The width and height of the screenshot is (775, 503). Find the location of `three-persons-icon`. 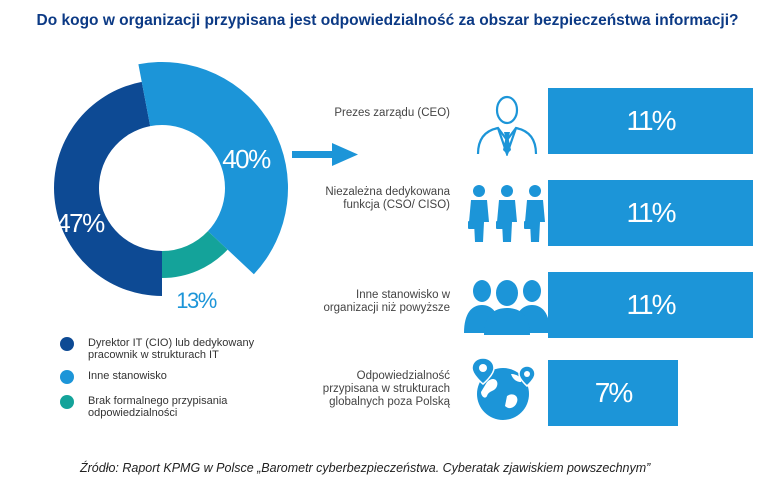

three-persons-icon is located at coordinates (506, 213).